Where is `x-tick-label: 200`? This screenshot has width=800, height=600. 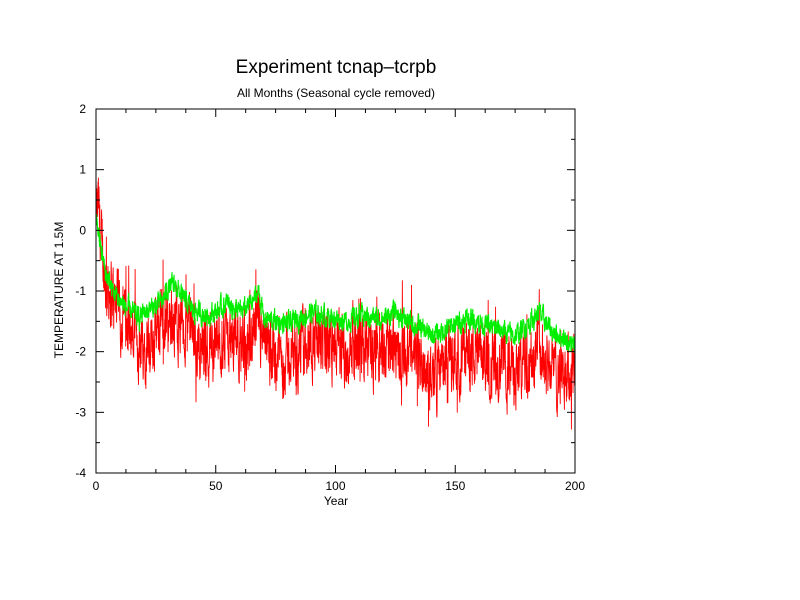 x-tick-label: 200 is located at coordinates (575, 486).